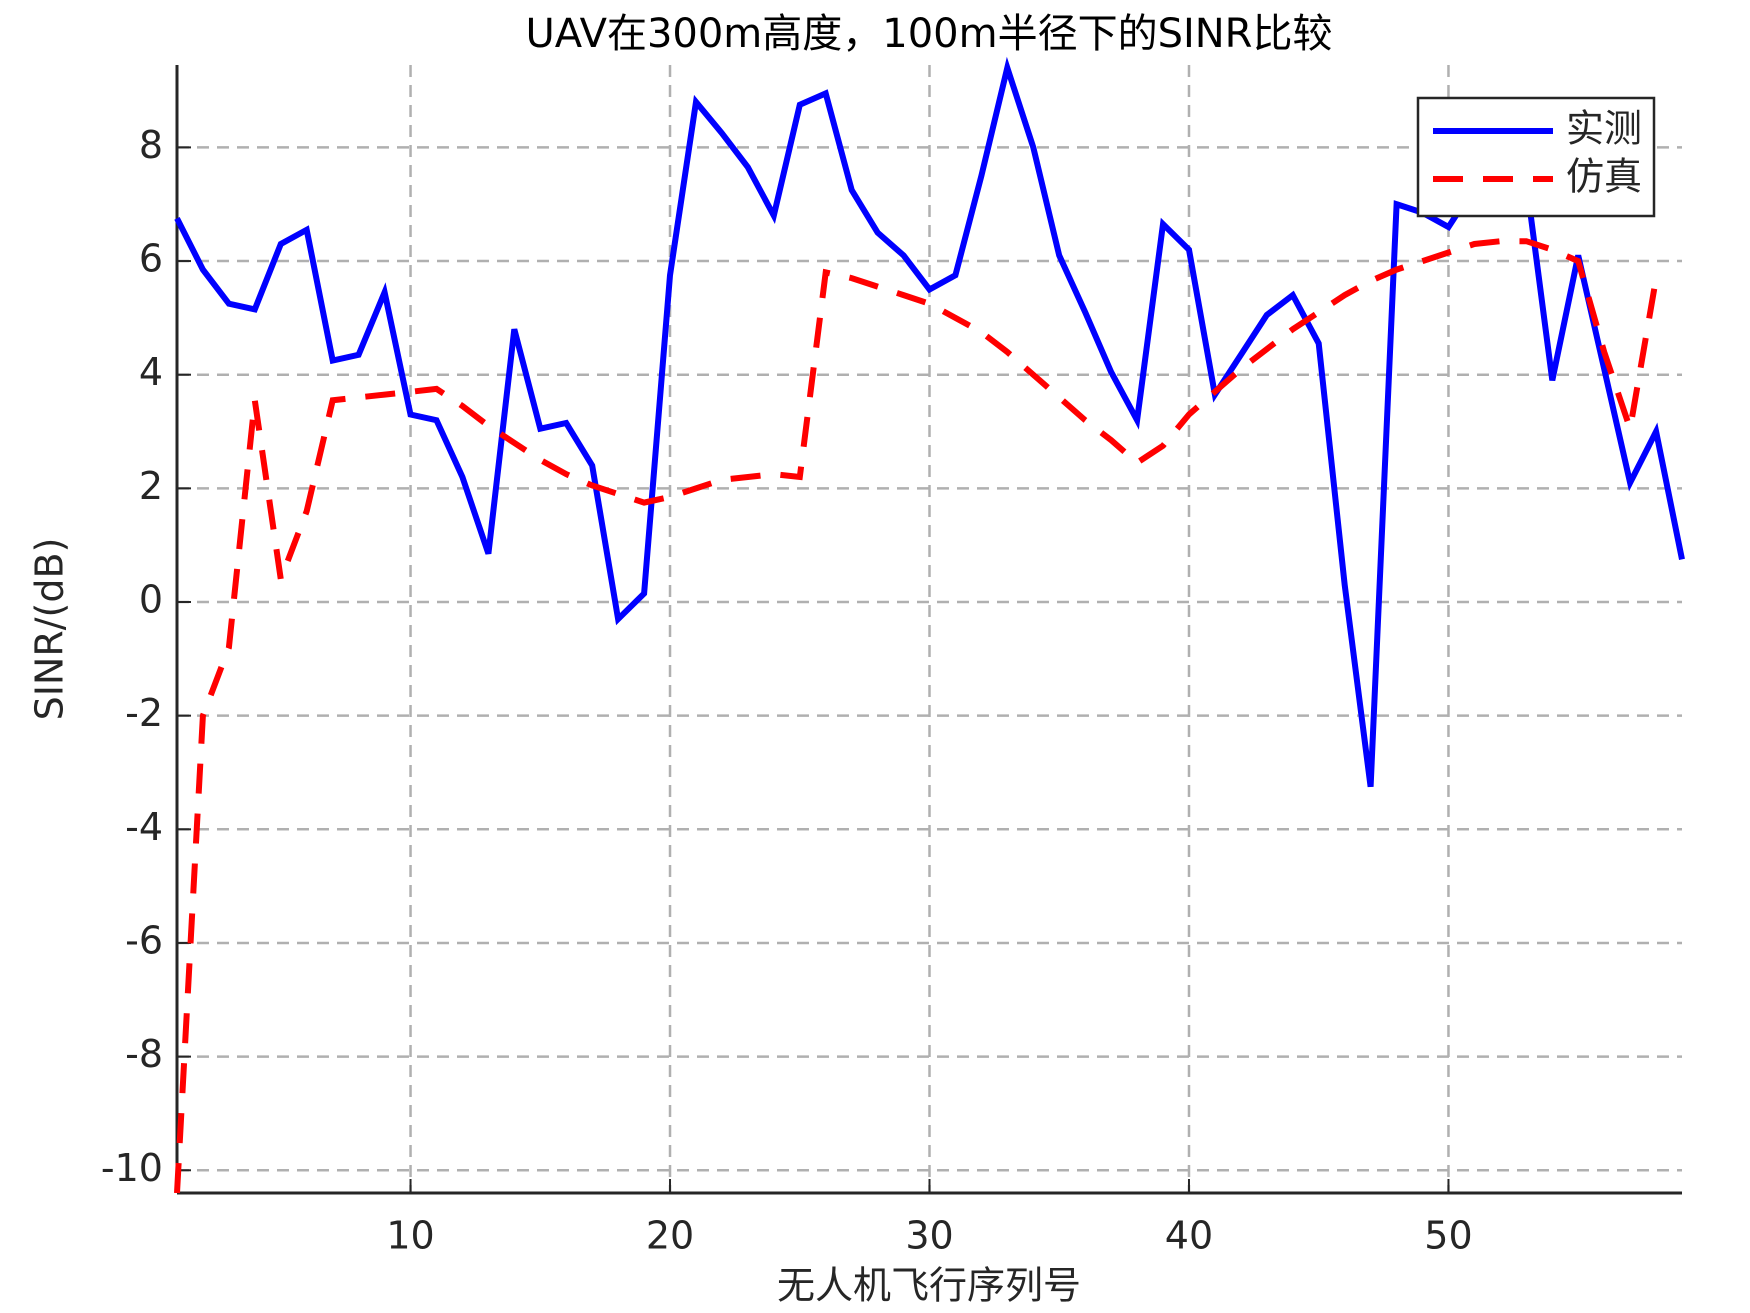 The height and width of the screenshot is (1313, 1750). Describe the element at coordinates (151, 259) in the screenshot. I see `y-tick-label: 6` at that location.